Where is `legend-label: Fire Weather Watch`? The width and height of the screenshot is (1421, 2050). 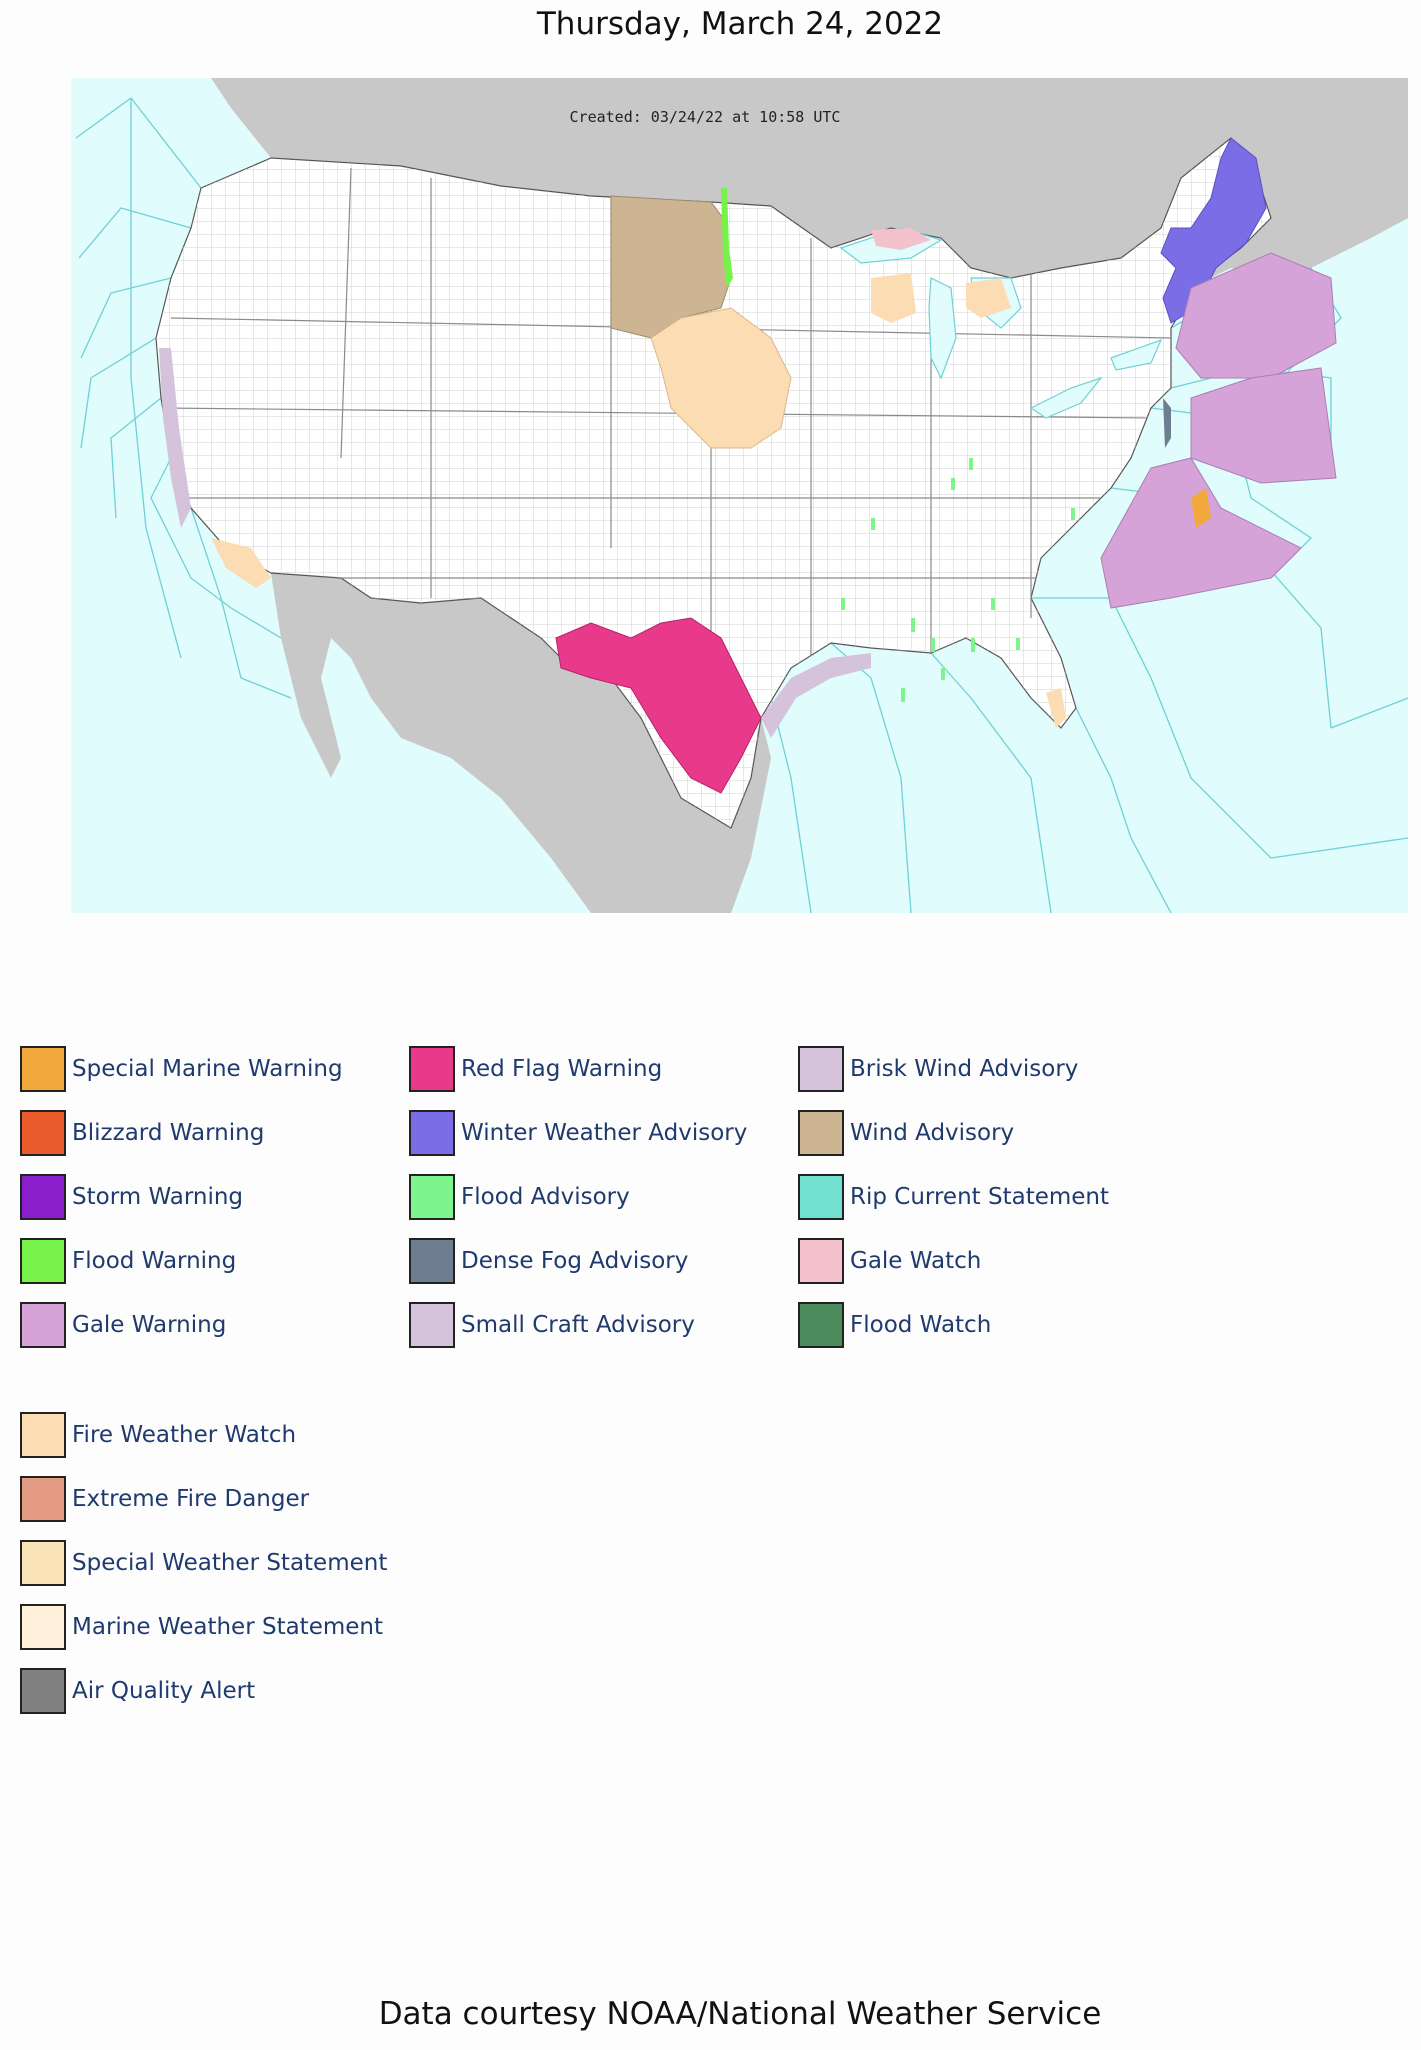
legend-label: Fire Weather Watch is located at coordinates (184, 1435).